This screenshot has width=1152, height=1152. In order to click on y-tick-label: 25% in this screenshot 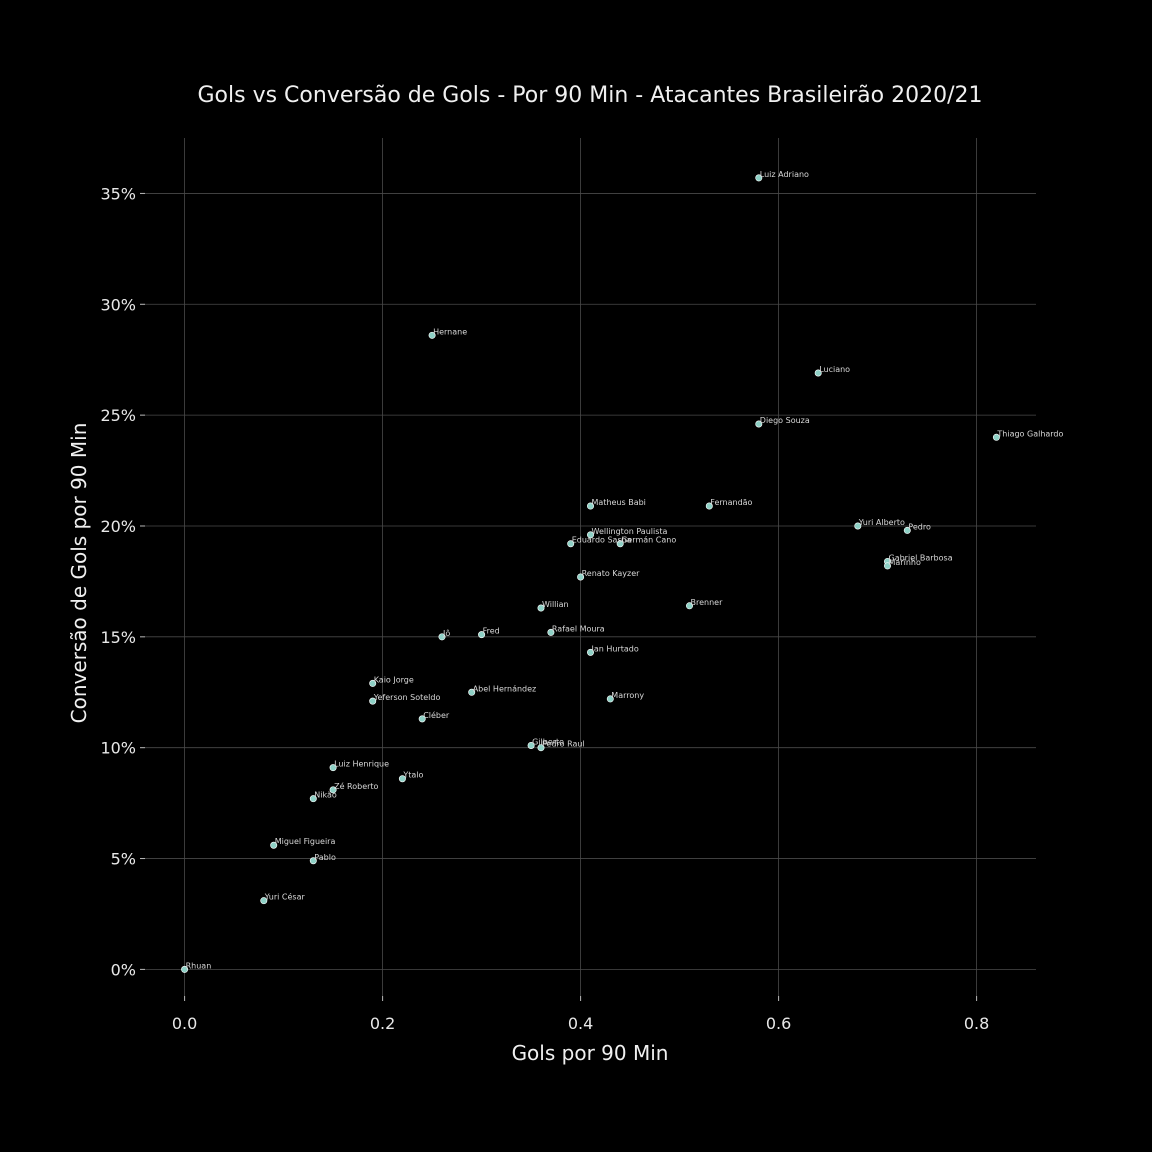, I will do `click(118, 415)`.